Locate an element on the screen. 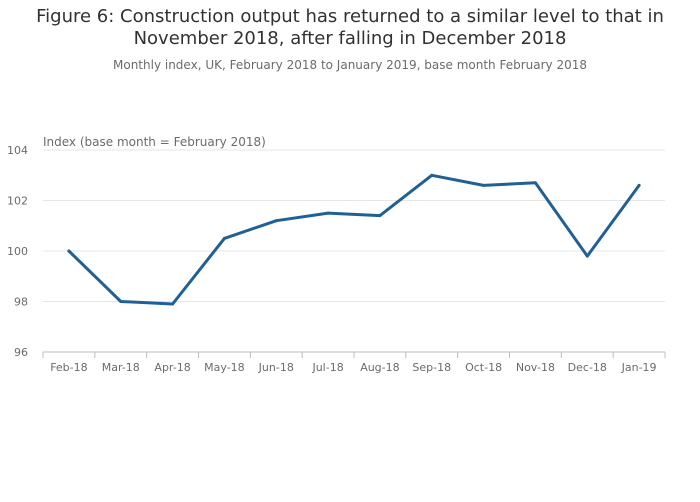 The height and width of the screenshot is (502, 700). y-tick-label: 100 is located at coordinates (17, 251).